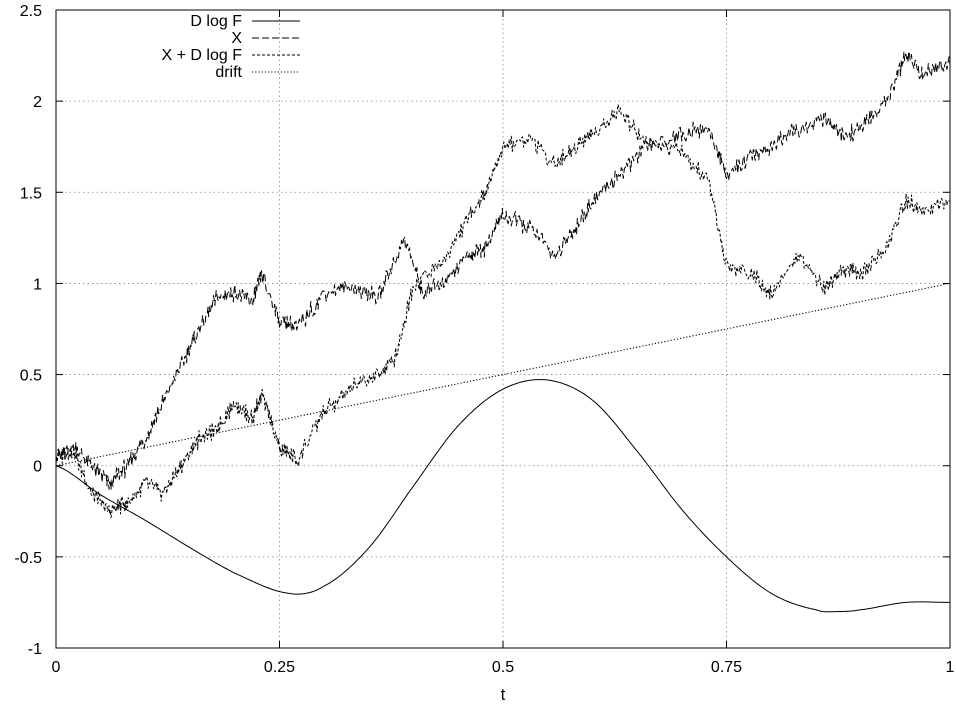 This screenshot has width=956, height=709. Describe the element at coordinates (31, 193) in the screenshot. I see `y-tick-label: 1.5` at that location.